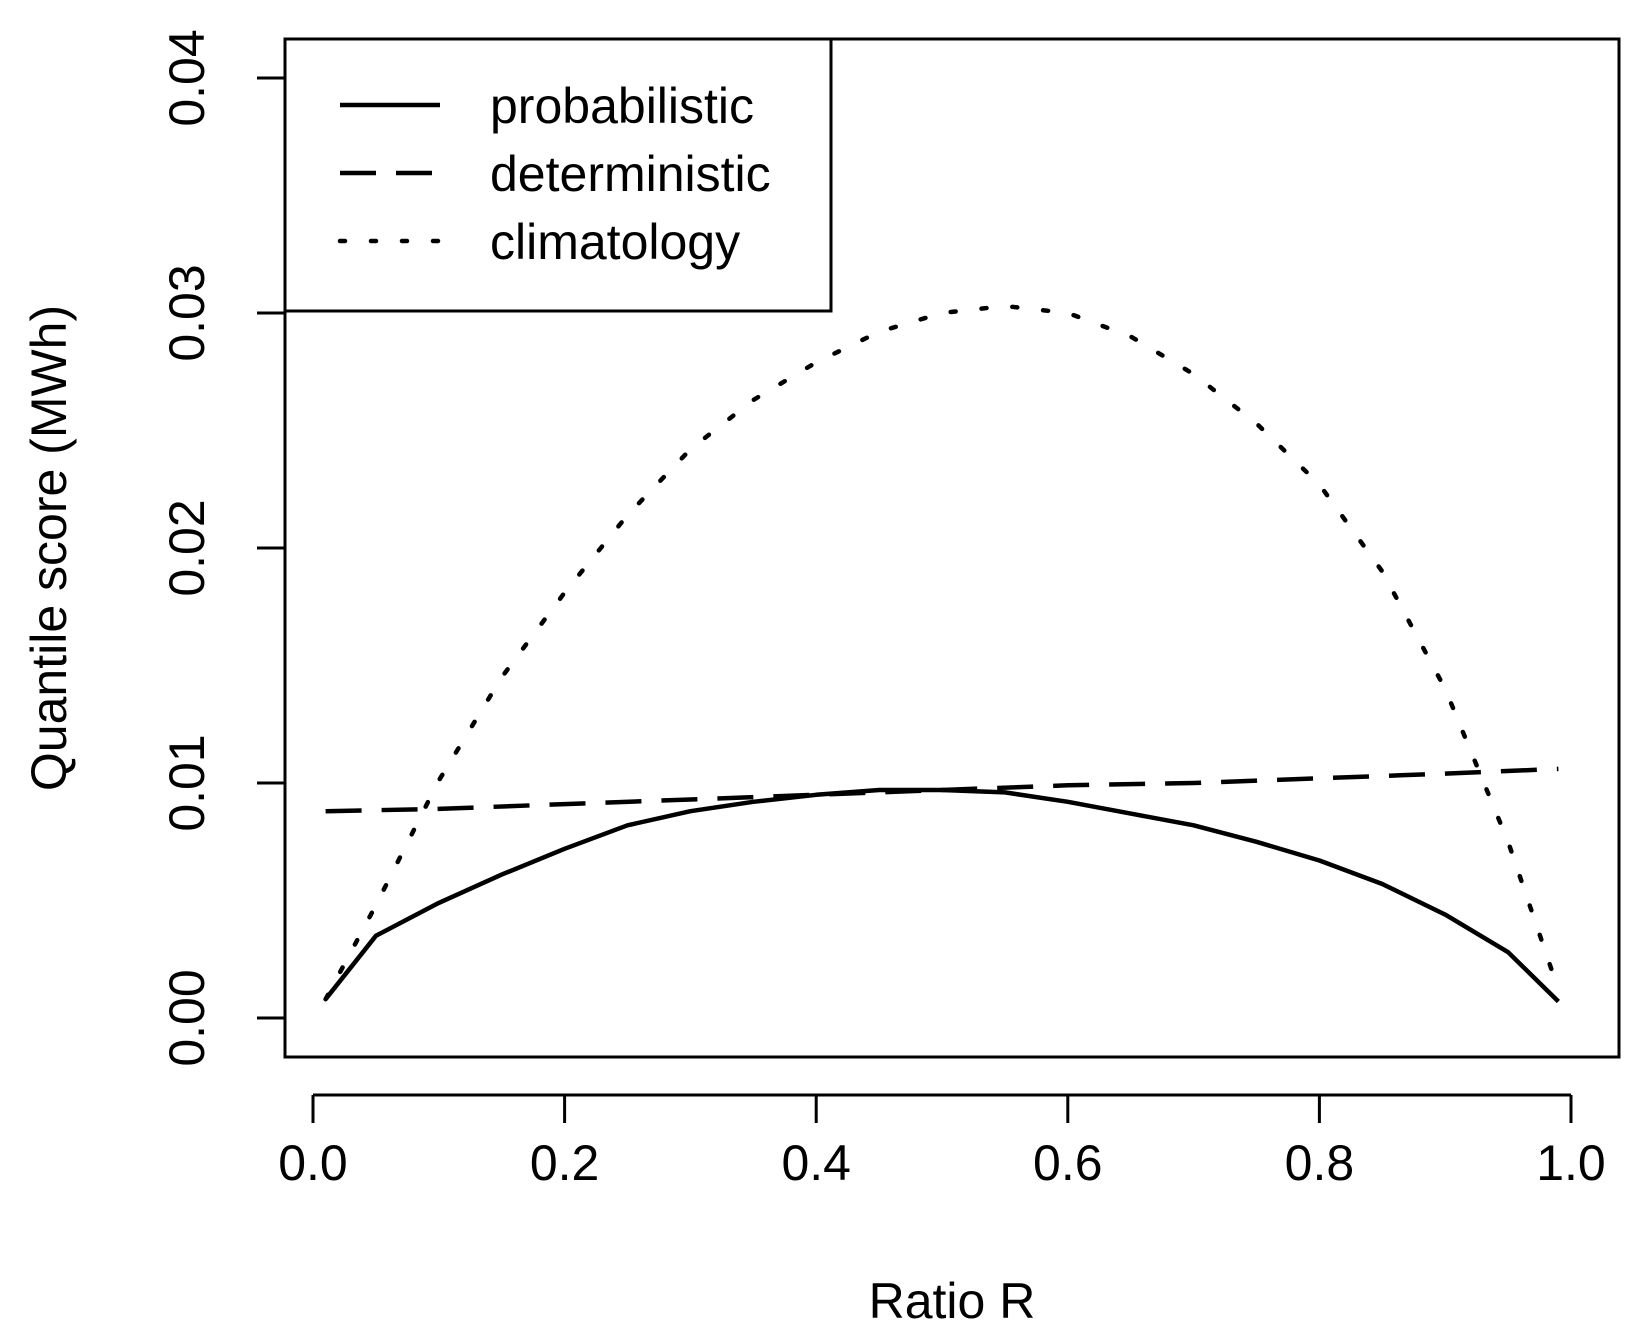 The width and height of the screenshot is (1631, 1337). I want to click on x-axis: 0.0 0.2 0.4 0.6 0.8 1.0, so click(942, 1142).